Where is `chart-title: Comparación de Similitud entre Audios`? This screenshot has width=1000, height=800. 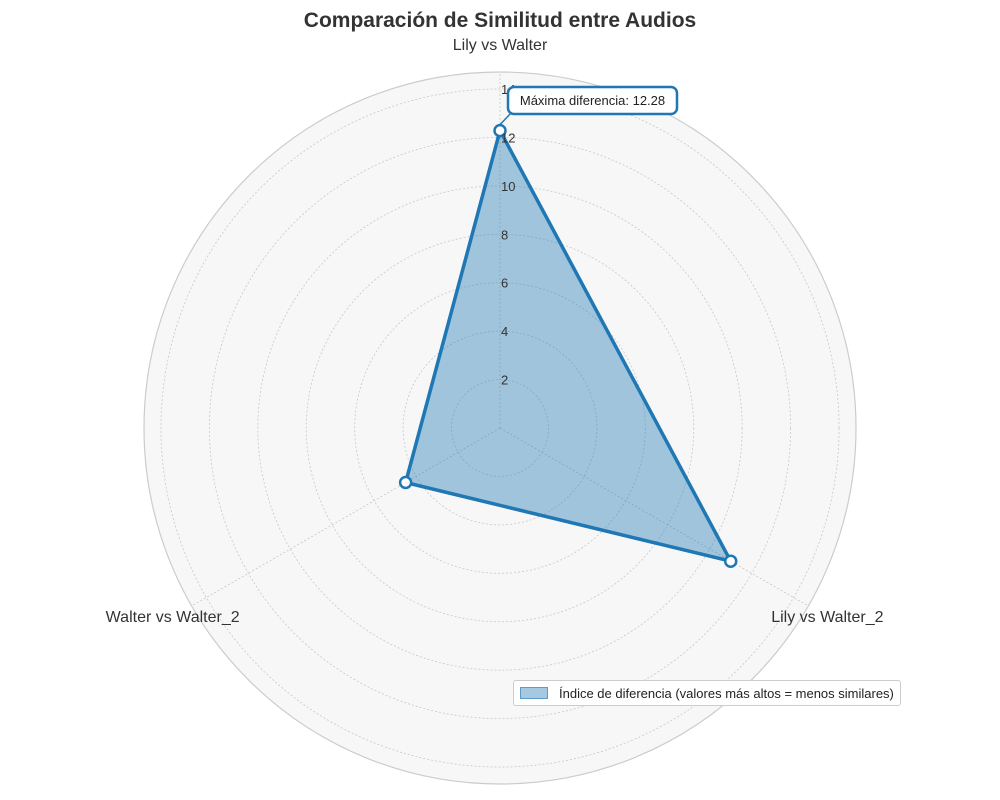
chart-title: Comparación de Similitud entre Audios is located at coordinates (500, 20).